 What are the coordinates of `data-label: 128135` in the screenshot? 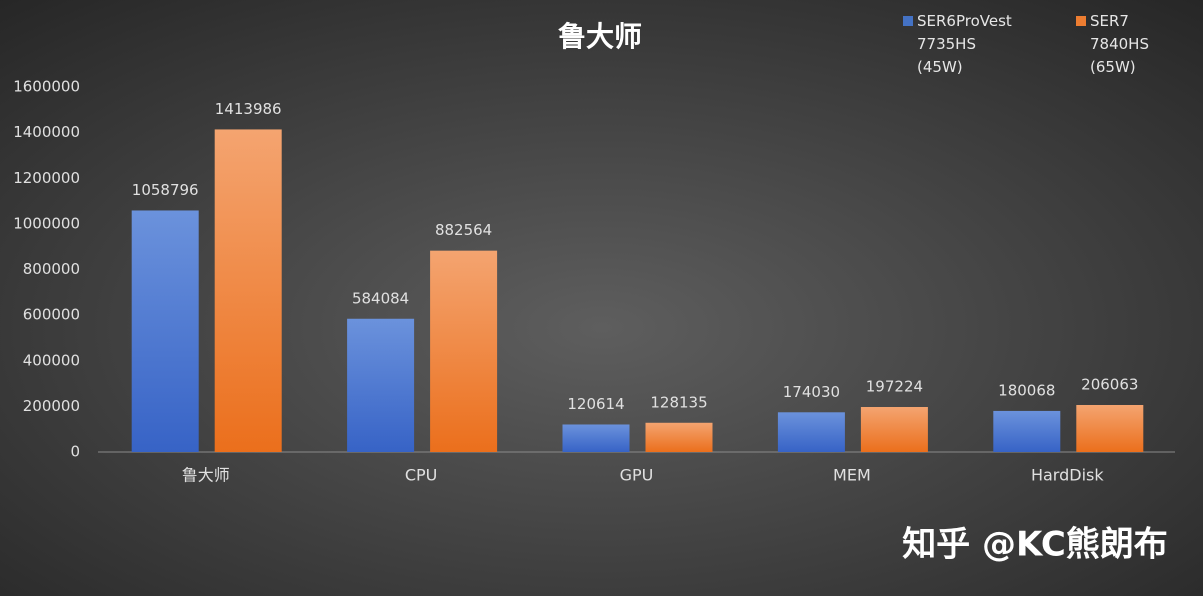 It's located at (678, 402).